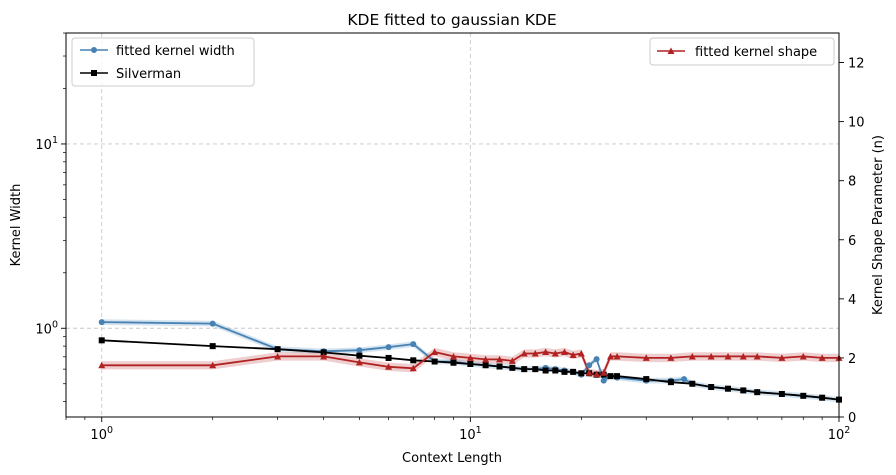 The image size is (896, 475). What do you see at coordinates (163, 62) in the screenshot?
I see `legend-left-box` at bounding box center [163, 62].